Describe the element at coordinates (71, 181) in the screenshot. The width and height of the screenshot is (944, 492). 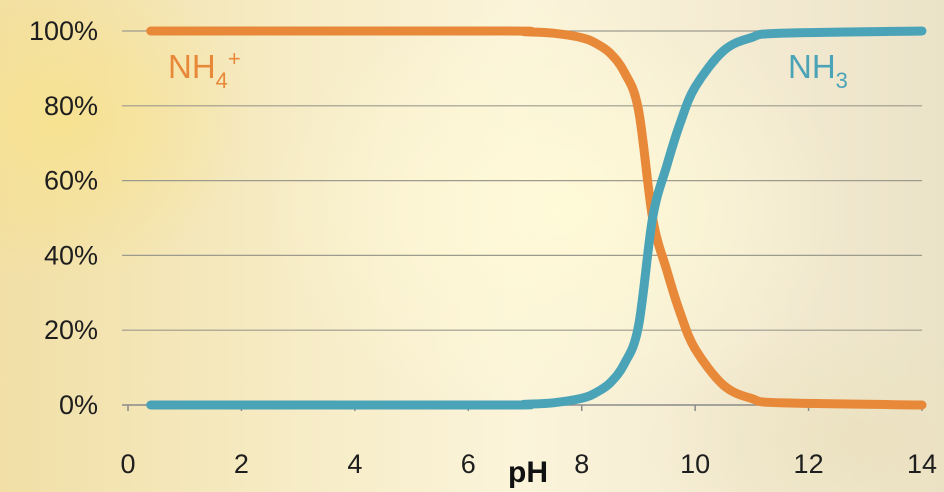
I see `y-tick-label: 60%` at that location.